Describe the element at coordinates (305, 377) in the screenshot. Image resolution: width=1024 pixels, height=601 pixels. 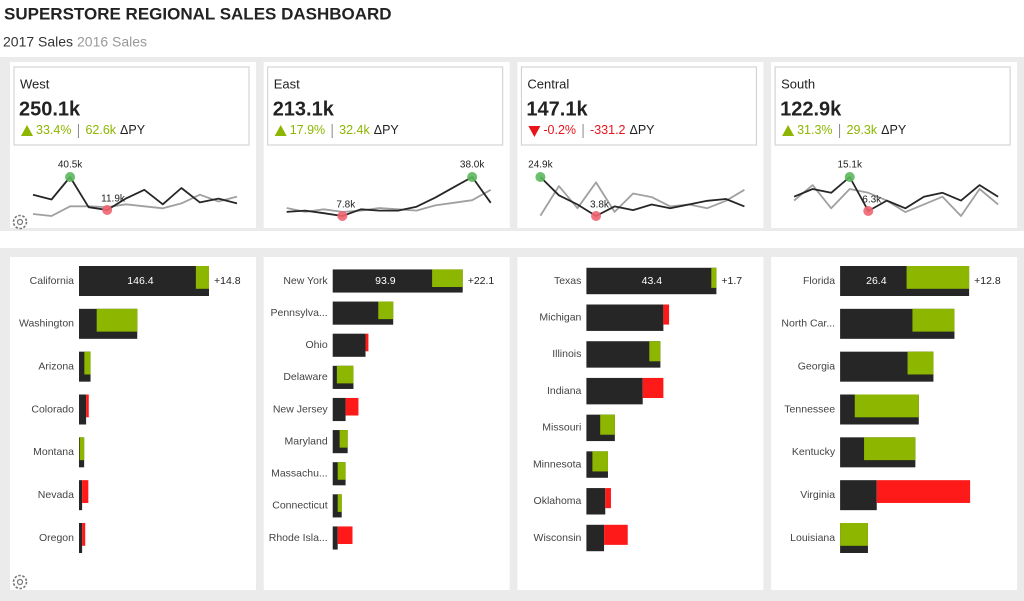
I see `state-label: Delaware` at that location.